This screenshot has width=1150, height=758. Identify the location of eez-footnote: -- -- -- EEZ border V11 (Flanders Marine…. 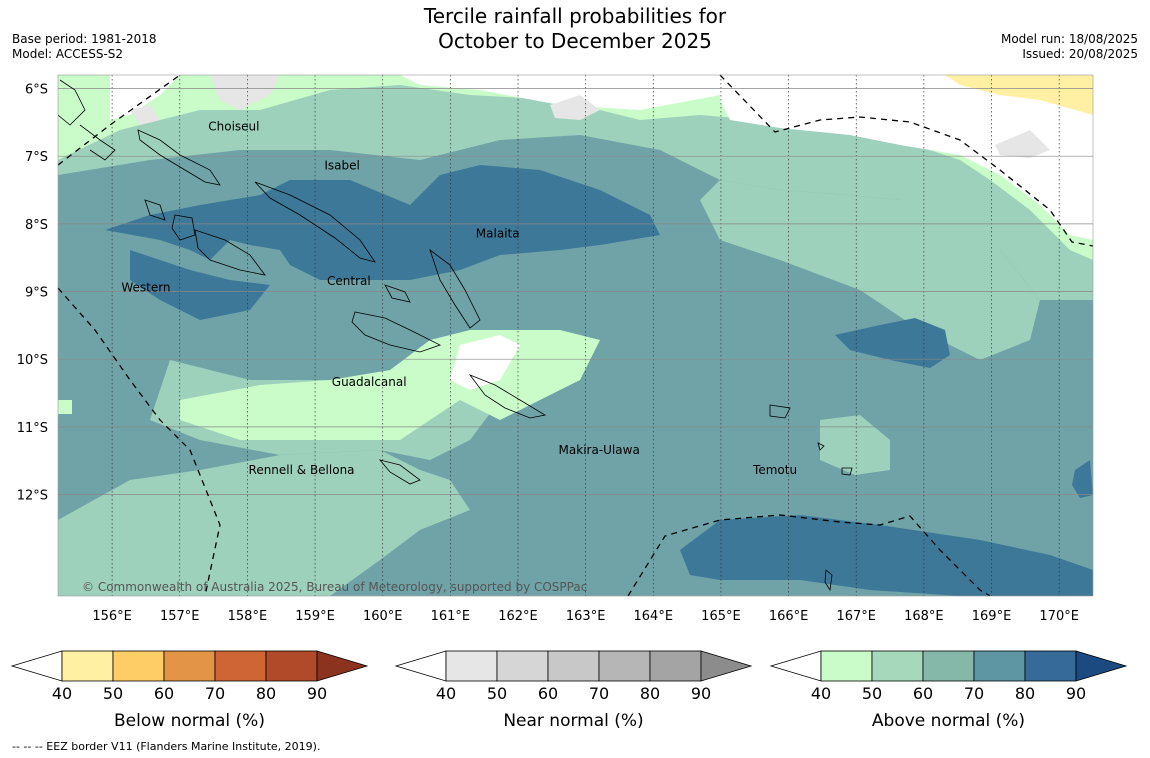
(166, 746).